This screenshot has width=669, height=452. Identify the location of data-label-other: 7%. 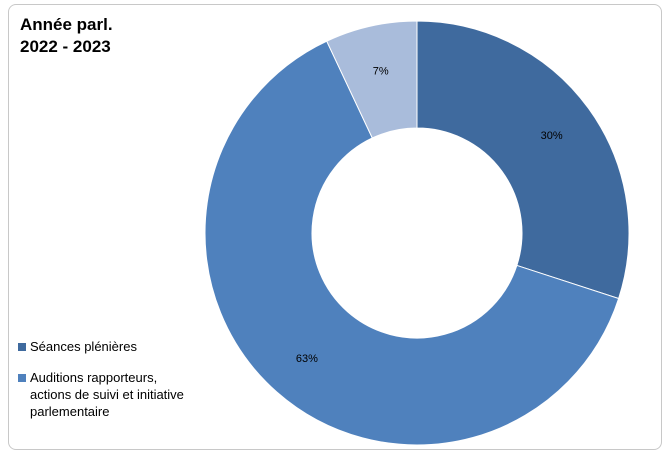
(381, 72).